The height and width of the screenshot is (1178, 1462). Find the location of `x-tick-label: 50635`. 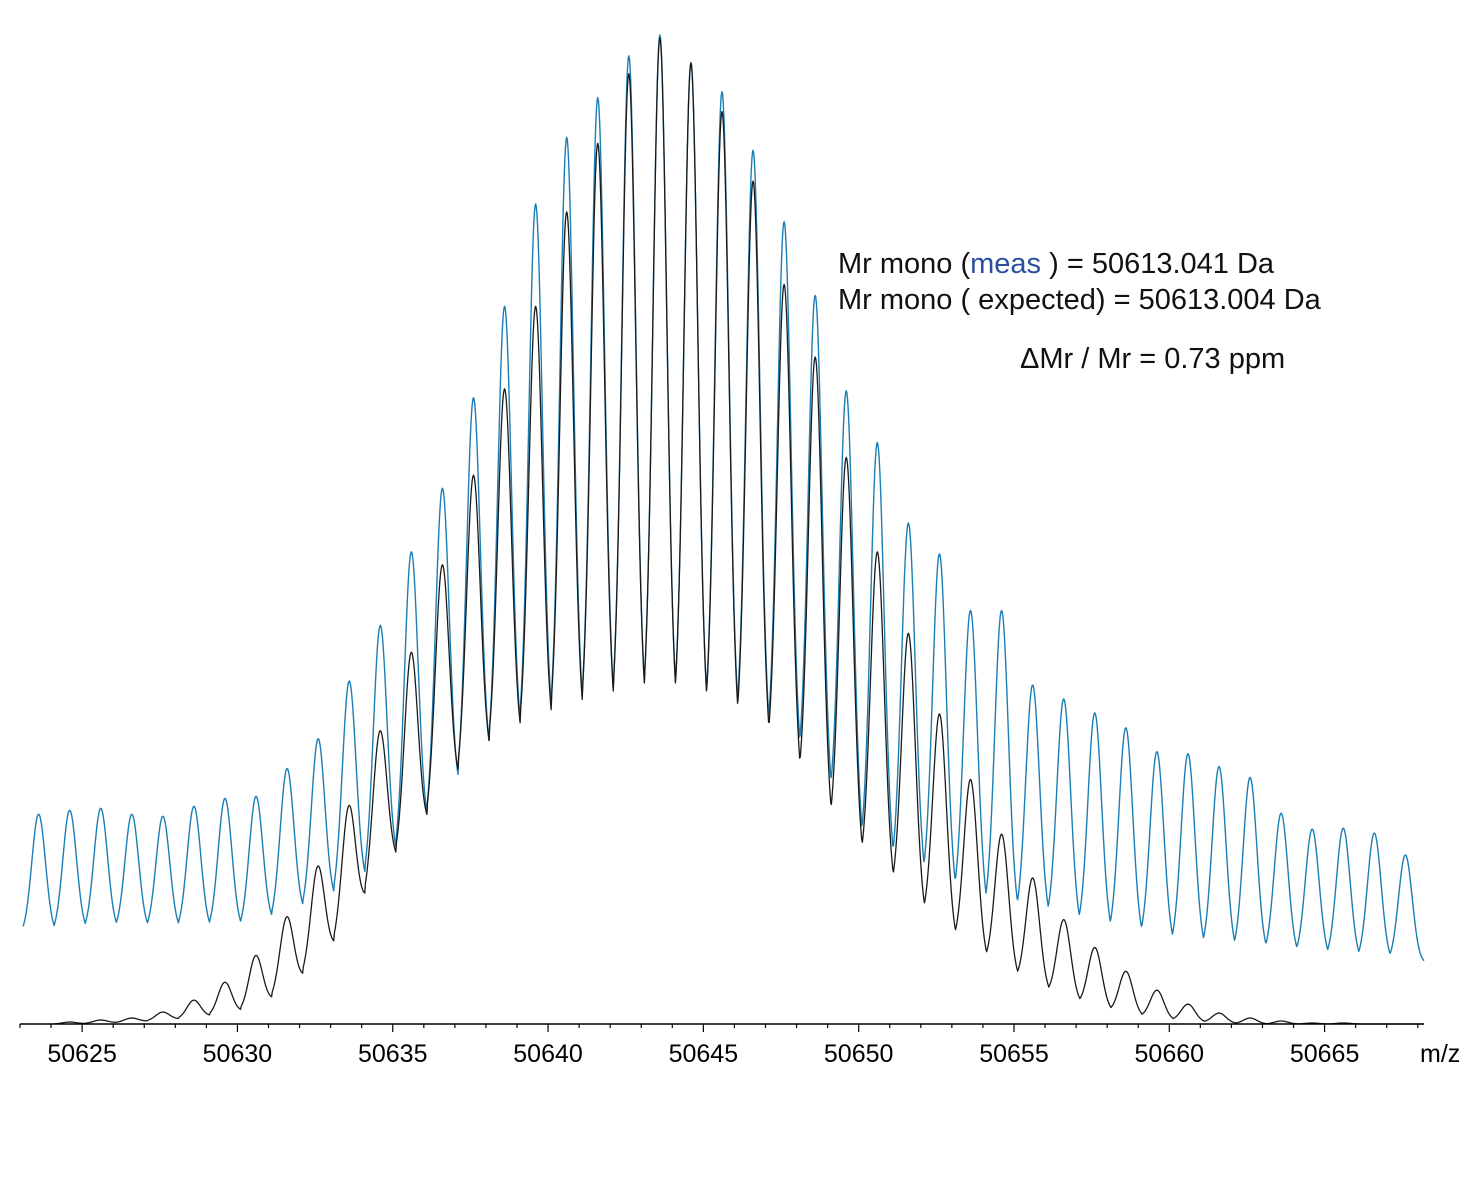

x-tick-label: 50635 is located at coordinates (393, 1054).